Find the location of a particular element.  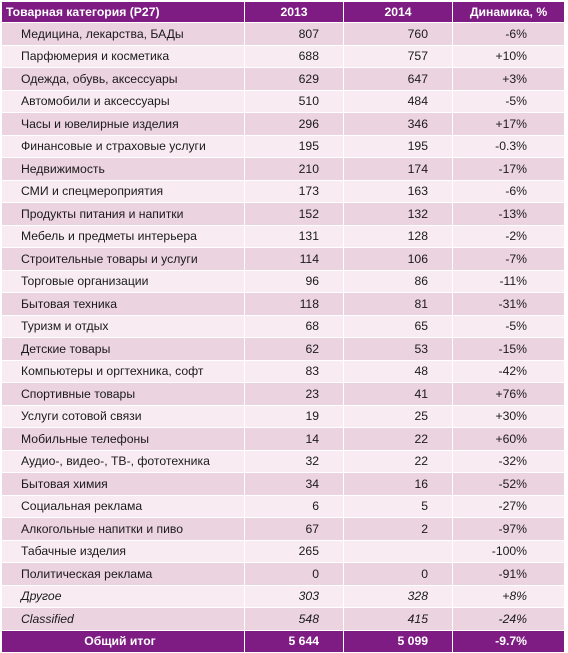

value-2014-cell: 25 is located at coordinates (398, 416).